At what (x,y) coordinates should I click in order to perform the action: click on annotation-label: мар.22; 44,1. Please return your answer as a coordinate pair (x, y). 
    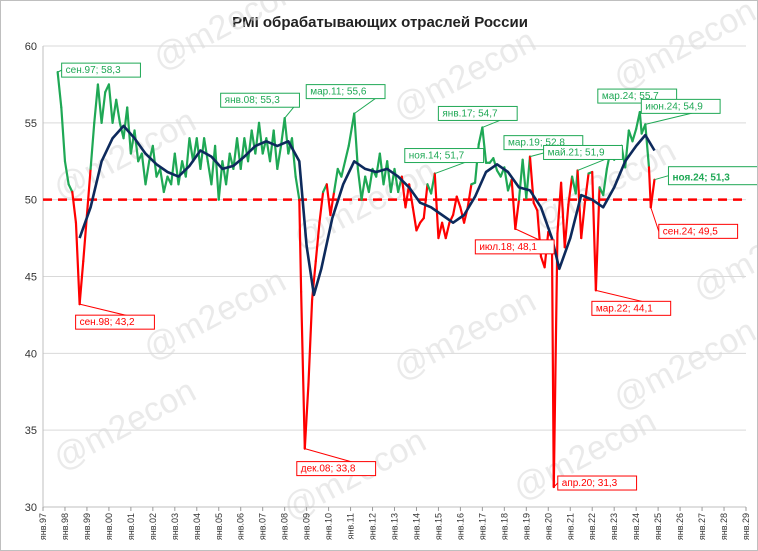
    Looking at the image, I should click on (624, 308).